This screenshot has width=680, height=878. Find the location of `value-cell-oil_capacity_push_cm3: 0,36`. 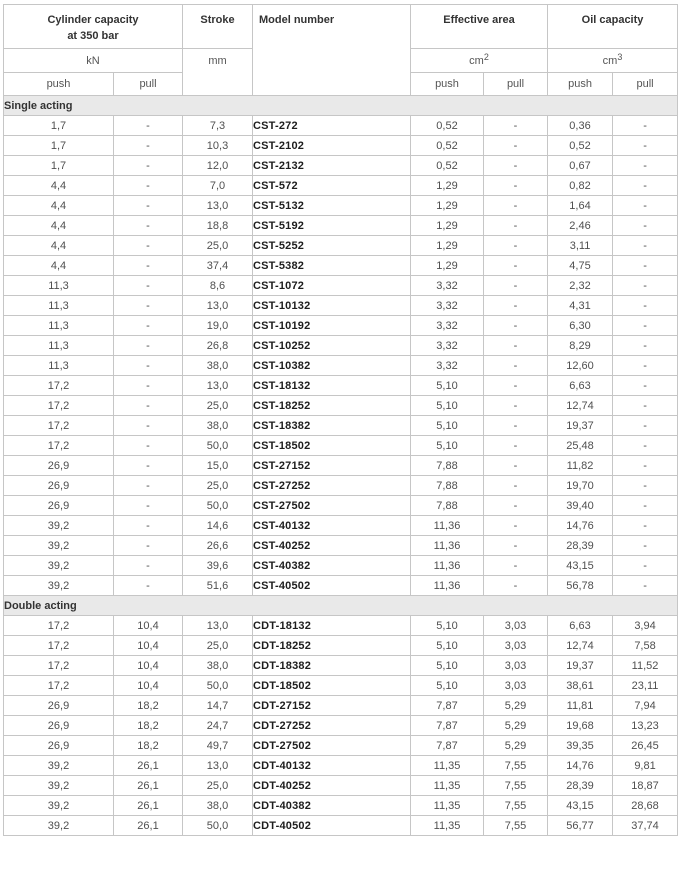

value-cell-oil_capacity_push_cm3: 0,36 is located at coordinates (580, 125).